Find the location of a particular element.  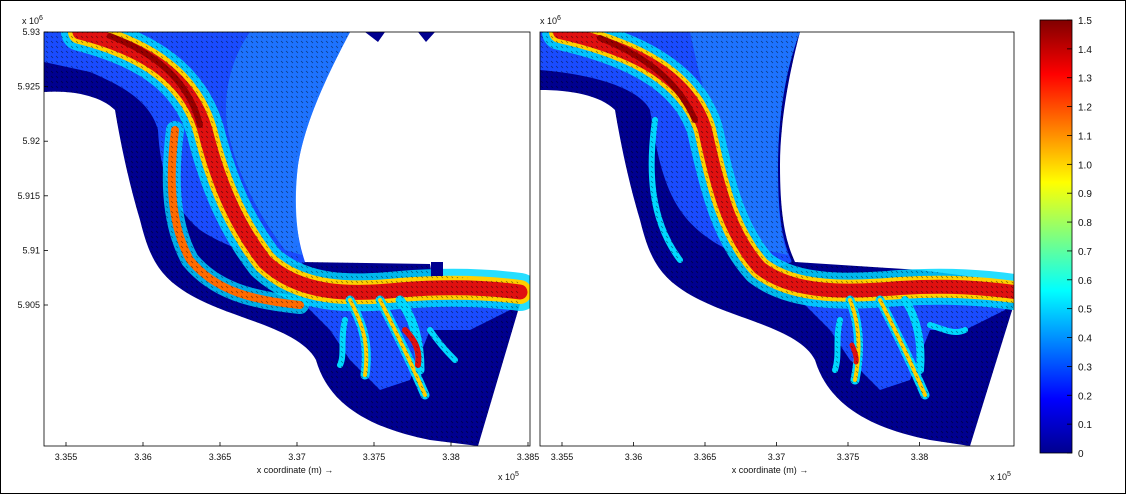

left-x-ticks: 3.355 3.36 3.365 3.37 3.375 3.38 3.385 is located at coordinates (297, 452).